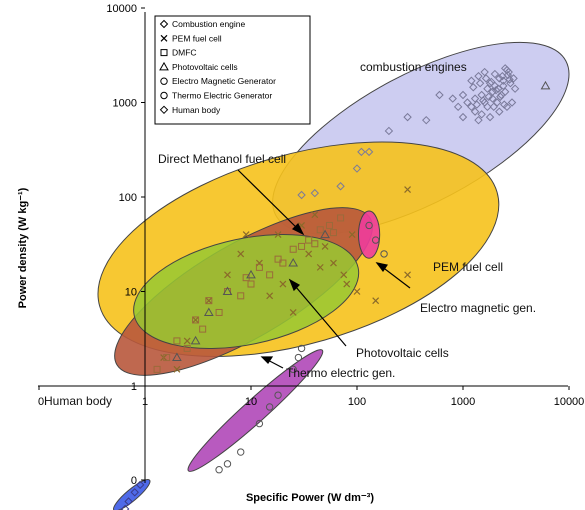 The image size is (585, 510). I want to click on legend-label: Combustion engine, so click(209, 24).